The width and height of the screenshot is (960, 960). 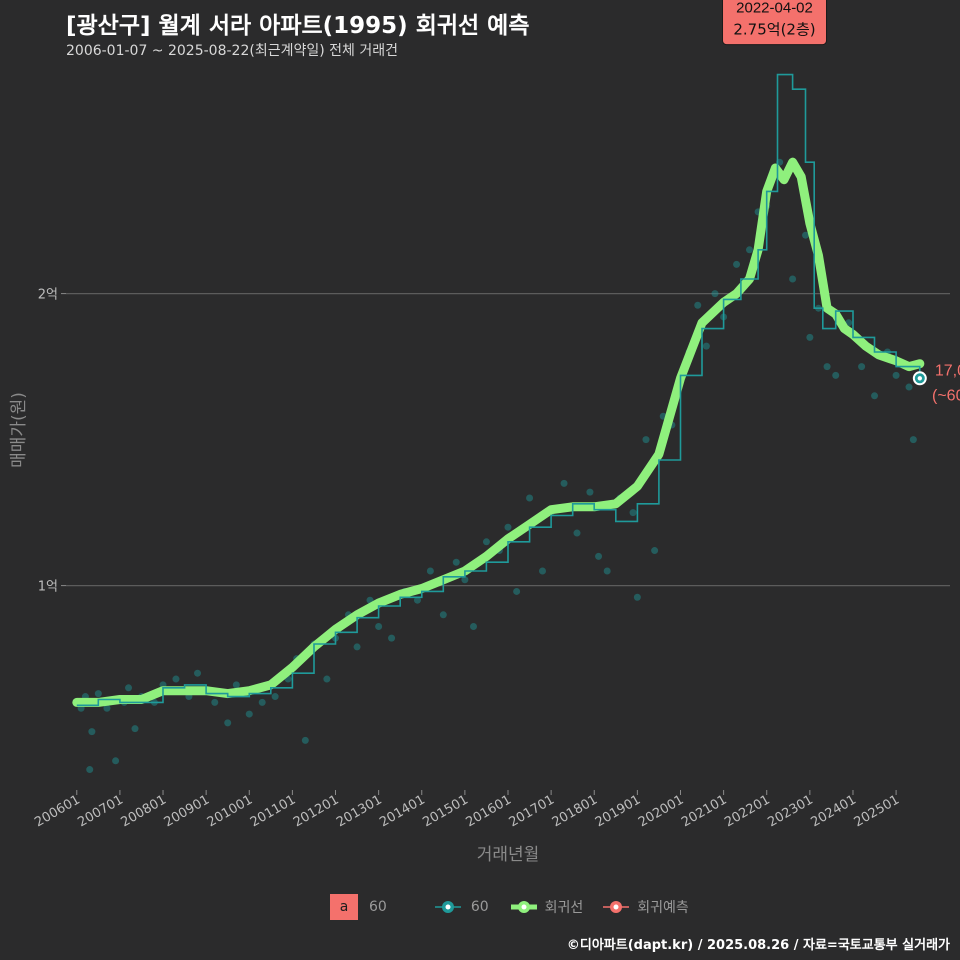 What do you see at coordinates (232, 51) in the screenshot?
I see `chart-subtitle: 2006-01-07 ~ 2025-08-22(최근계약일) 전체 거래건` at bounding box center [232, 51].